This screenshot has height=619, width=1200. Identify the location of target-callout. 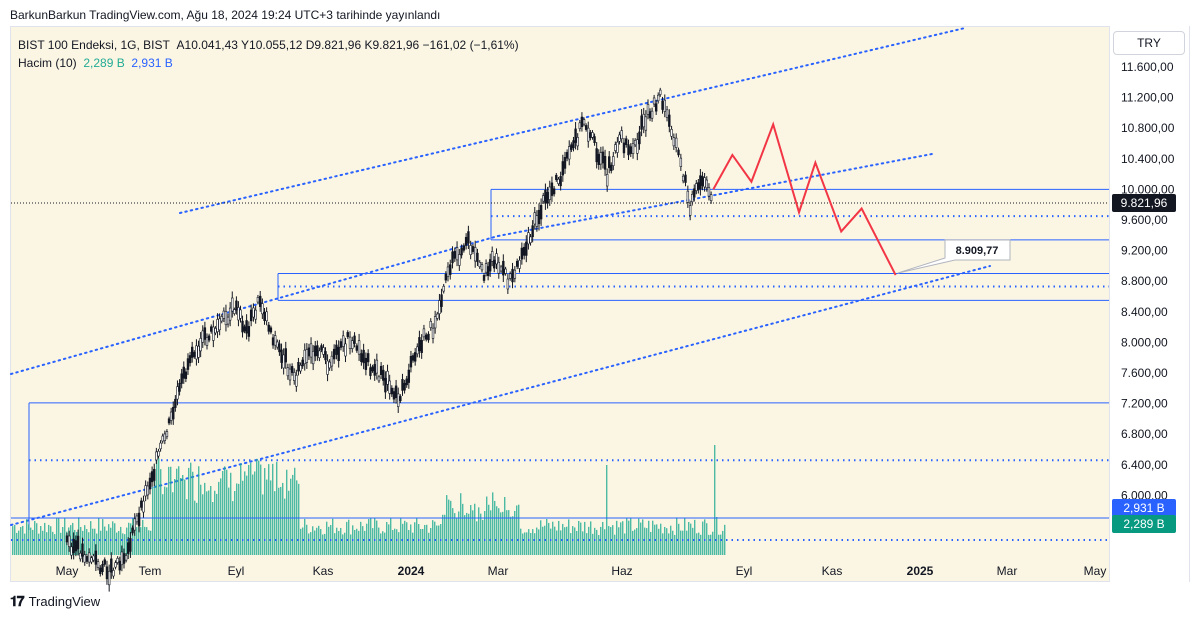
(954, 256).